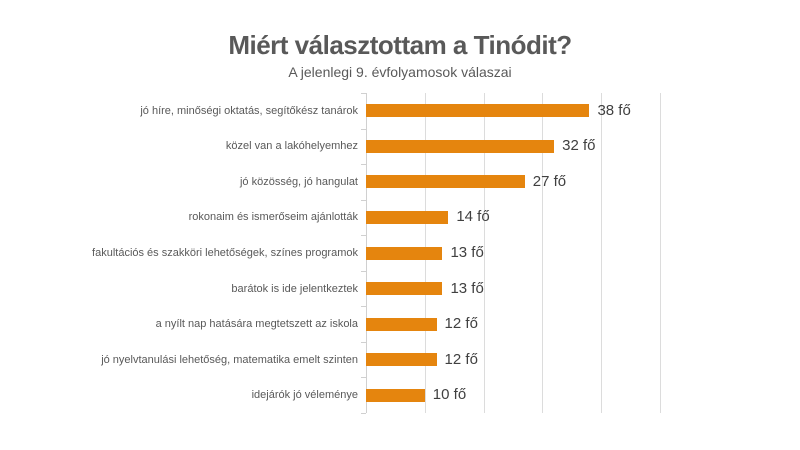  What do you see at coordinates (294, 288) in the screenshot?
I see `category-label: barátok is ide jelentkeztek` at bounding box center [294, 288].